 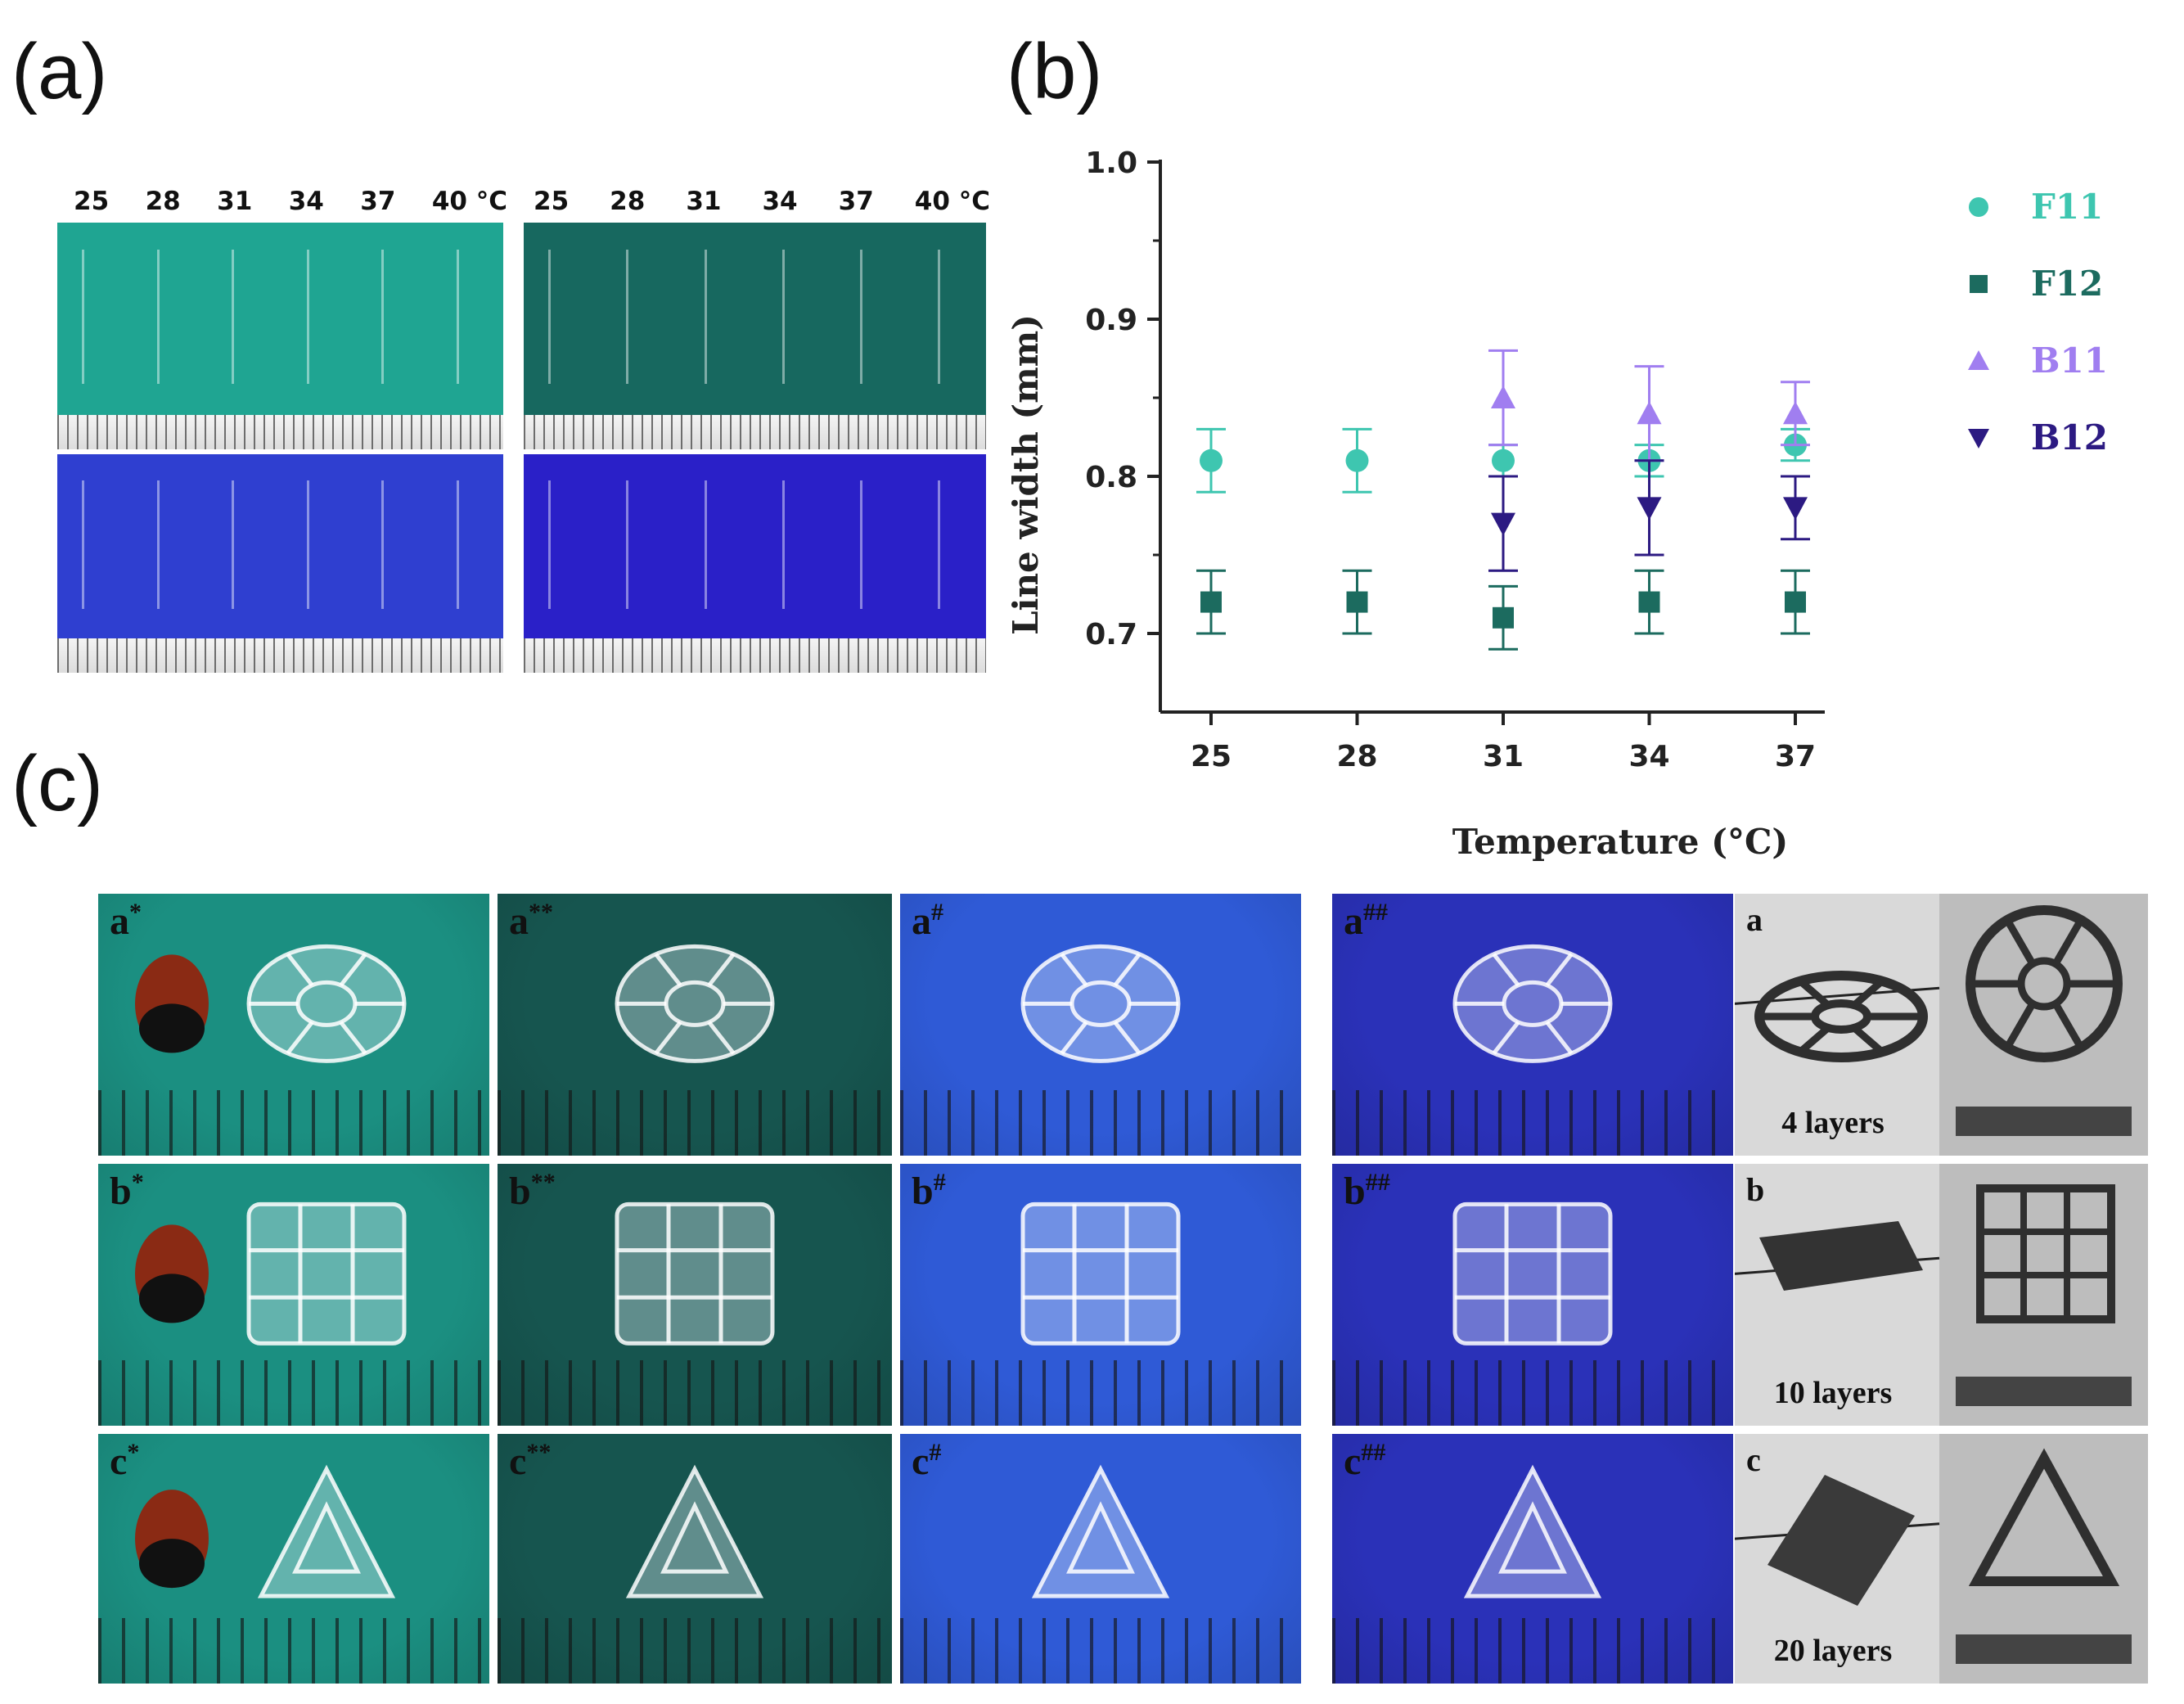 I want to click on y-tick-label: 0.9, so click(x=1111, y=321).